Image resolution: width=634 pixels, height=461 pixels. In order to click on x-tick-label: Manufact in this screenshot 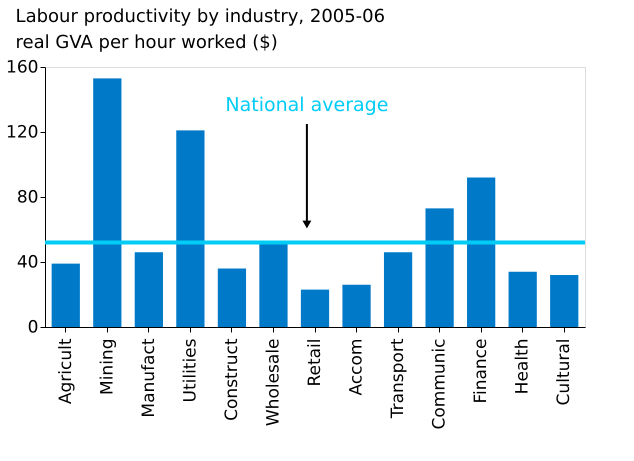, I will do `click(148, 378)`.